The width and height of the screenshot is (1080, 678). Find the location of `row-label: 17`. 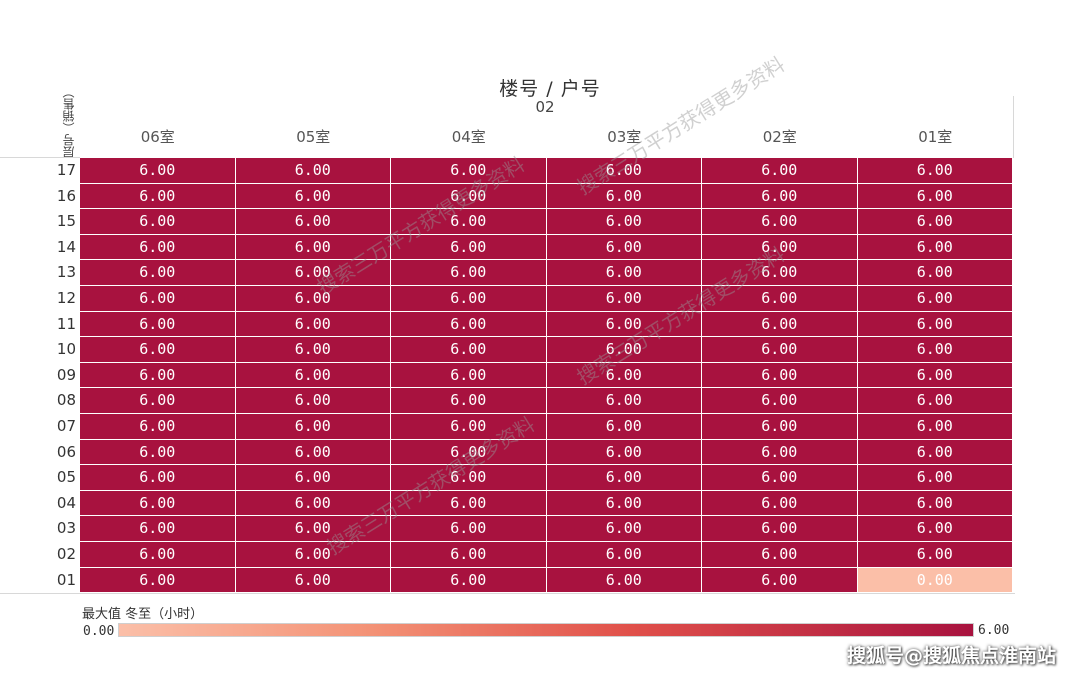

row-label: 17 is located at coordinates (66, 170).